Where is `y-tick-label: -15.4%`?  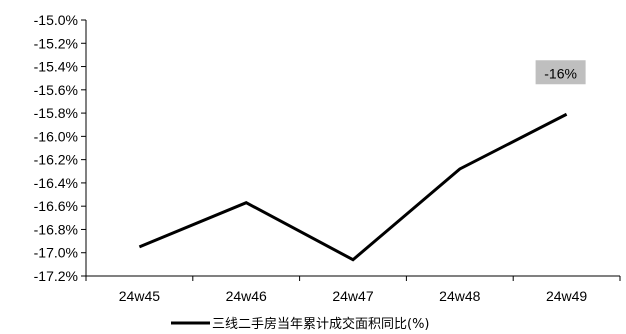 y-tick-label: -15.4% is located at coordinates (56, 67).